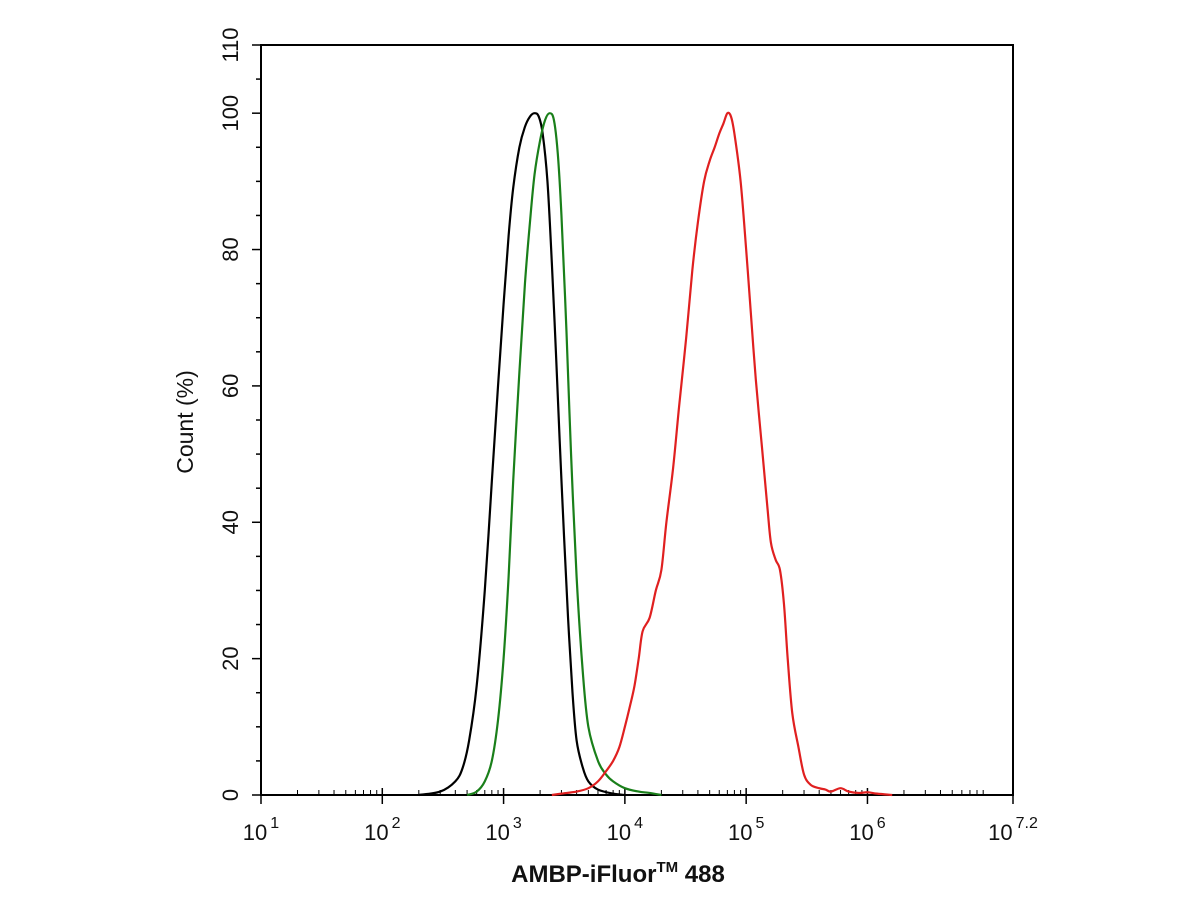  Describe the element at coordinates (230, 44) in the screenshot. I see `y-tick-label: 110` at that location.